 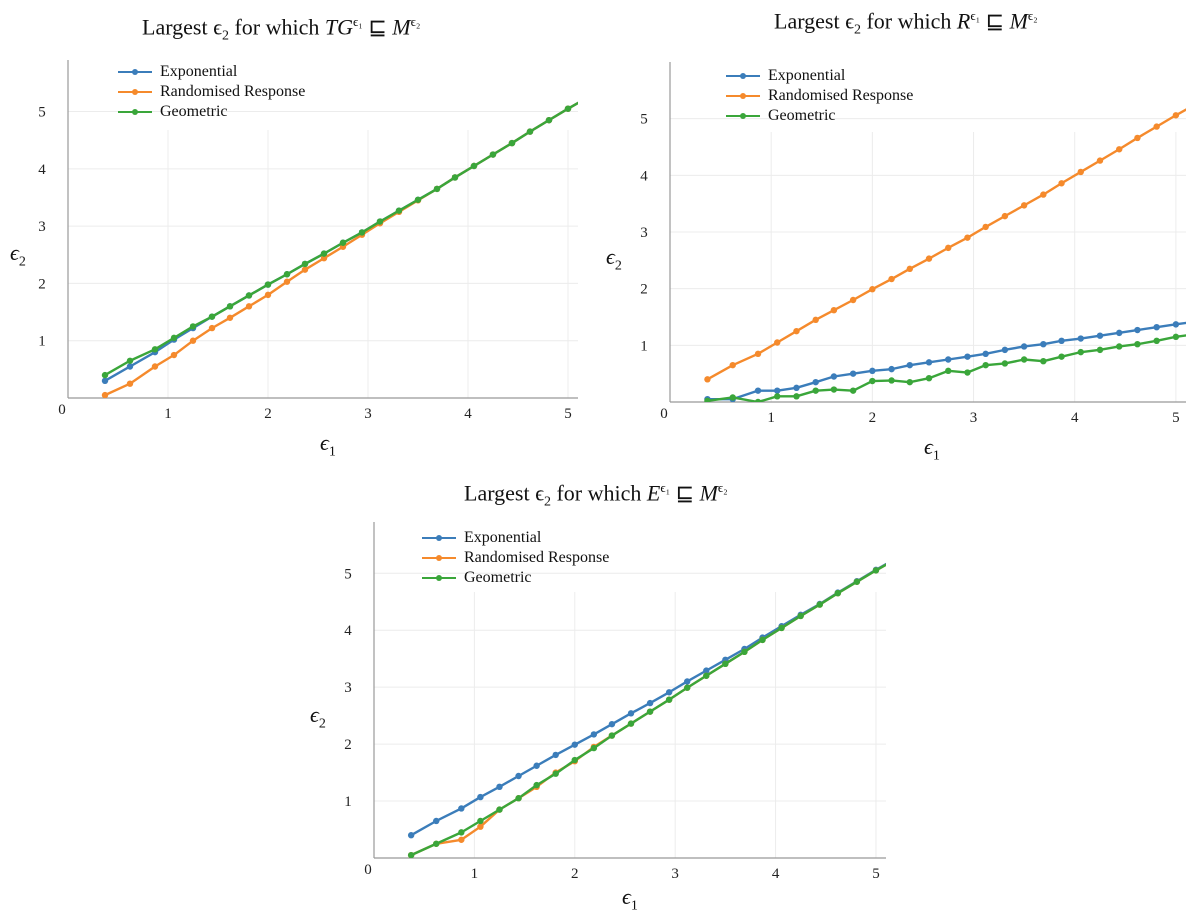 I want to click on series-exponential, so click(x=945, y=361).